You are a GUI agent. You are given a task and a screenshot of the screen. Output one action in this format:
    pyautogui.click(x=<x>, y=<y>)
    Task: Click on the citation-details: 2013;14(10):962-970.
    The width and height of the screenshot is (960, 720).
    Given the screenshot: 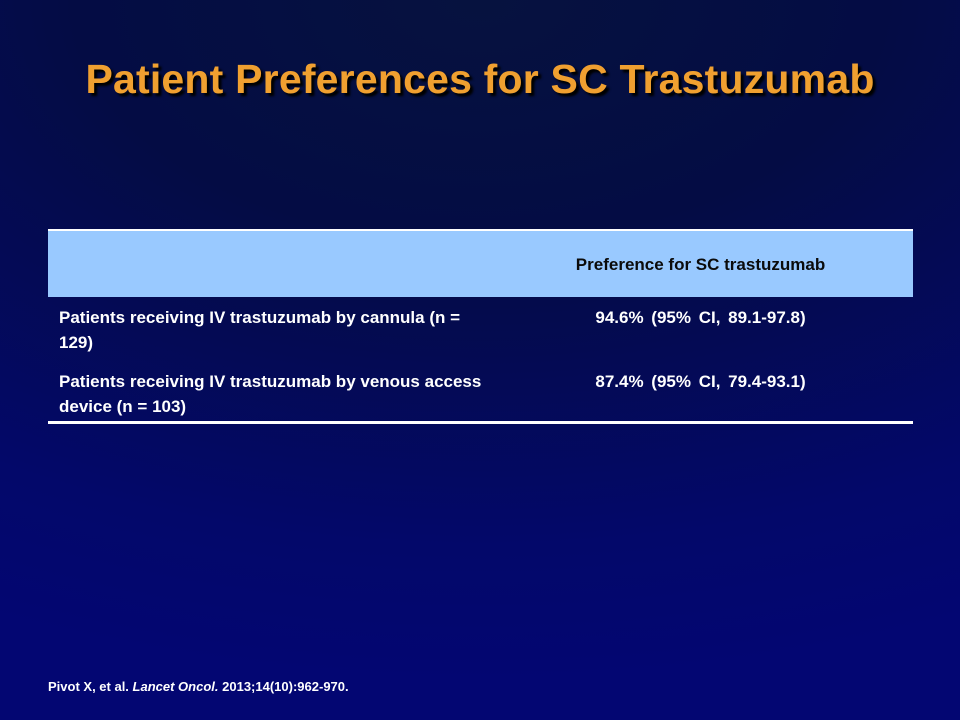 What is the action you would take?
    pyautogui.click(x=285, y=686)
    